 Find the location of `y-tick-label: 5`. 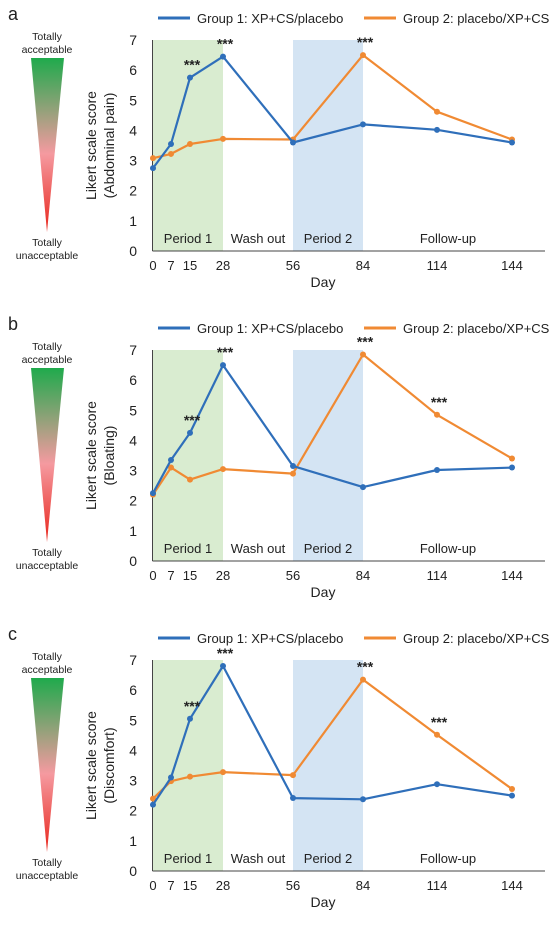

y-tick-label: 5 is located at coordinates (133, 410).